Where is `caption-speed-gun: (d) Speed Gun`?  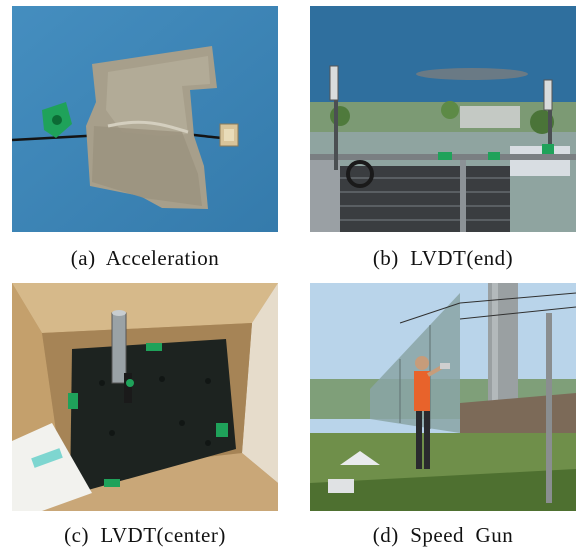 caption-speed-gun: (d) Speed Gun is located at coordinates (443, 535).